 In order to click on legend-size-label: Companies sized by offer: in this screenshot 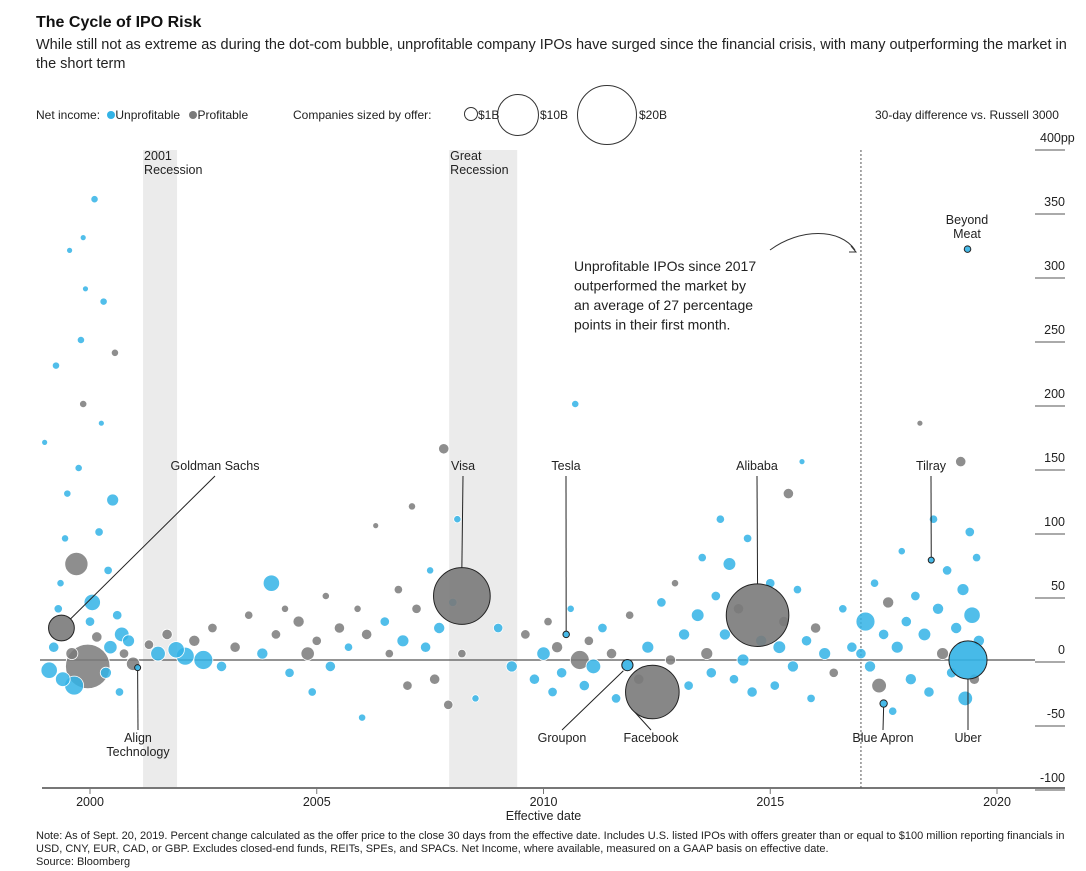, I will do `click(362, 115)`.